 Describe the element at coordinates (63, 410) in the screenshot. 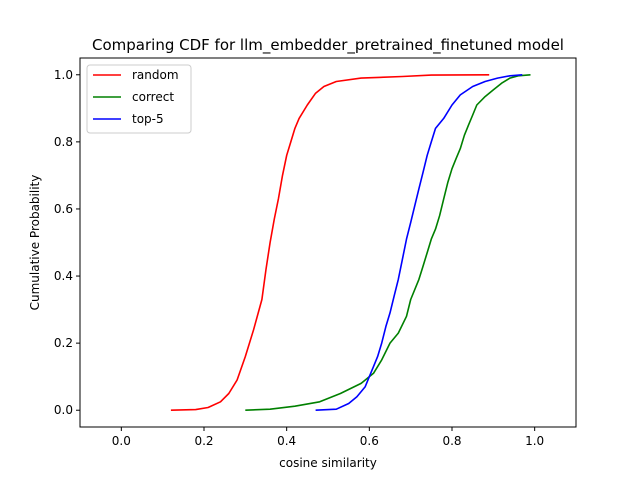

I see `y-tick-label: 0.0` at that location.